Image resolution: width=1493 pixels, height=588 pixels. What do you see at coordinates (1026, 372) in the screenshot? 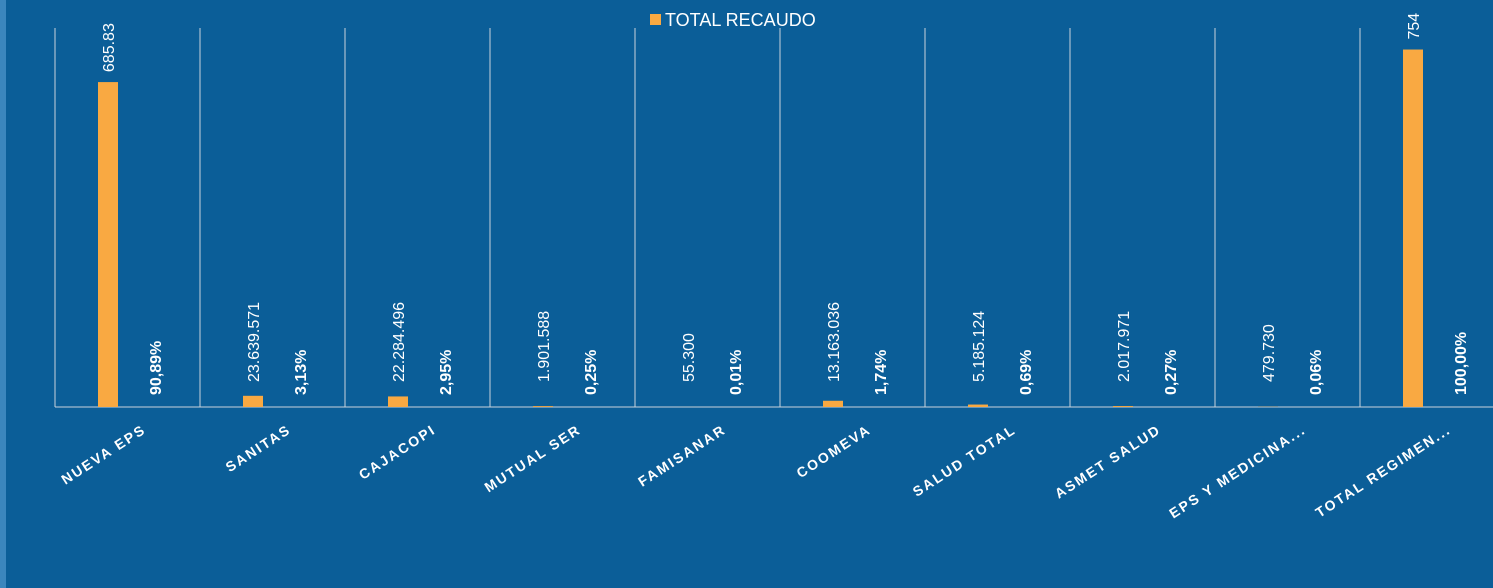
I see `percent-label: 0,69%` at bounding box center [1026, 372].